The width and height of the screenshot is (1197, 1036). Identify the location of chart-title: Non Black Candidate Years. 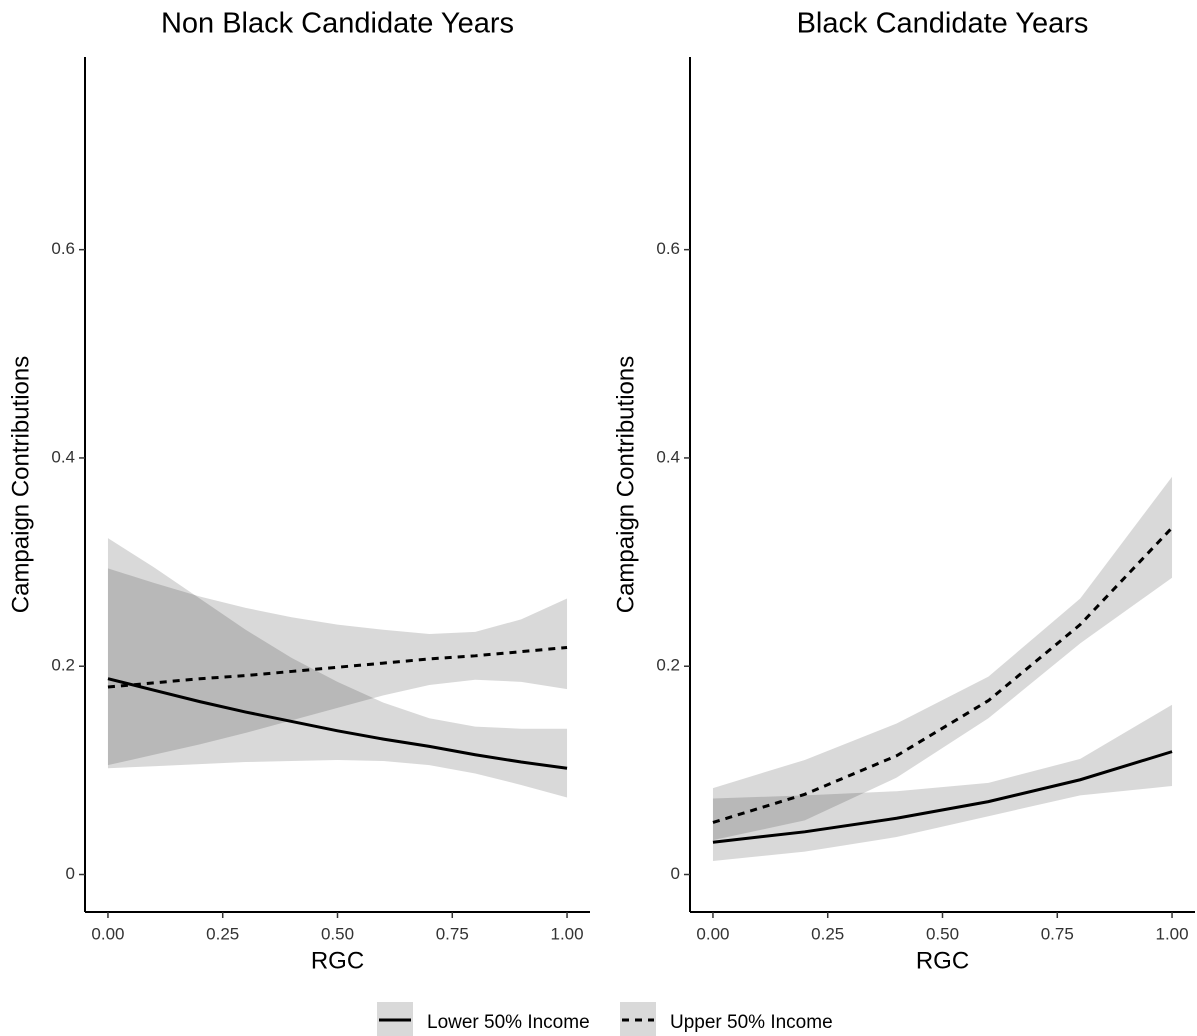
(337, 24).